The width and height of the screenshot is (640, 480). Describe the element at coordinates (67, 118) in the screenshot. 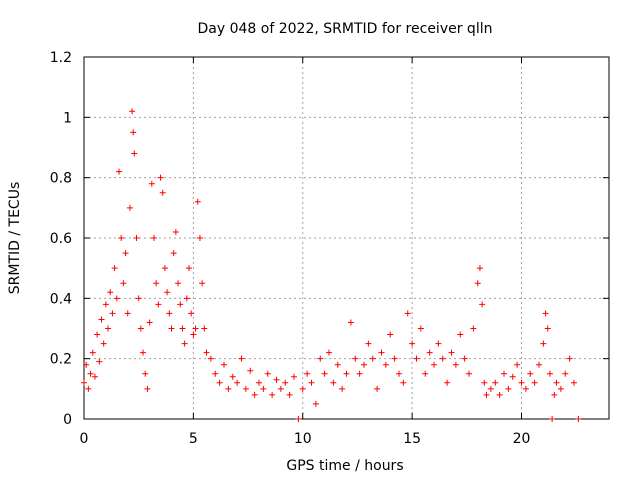

I see `y-tick-label: 1` at that location.